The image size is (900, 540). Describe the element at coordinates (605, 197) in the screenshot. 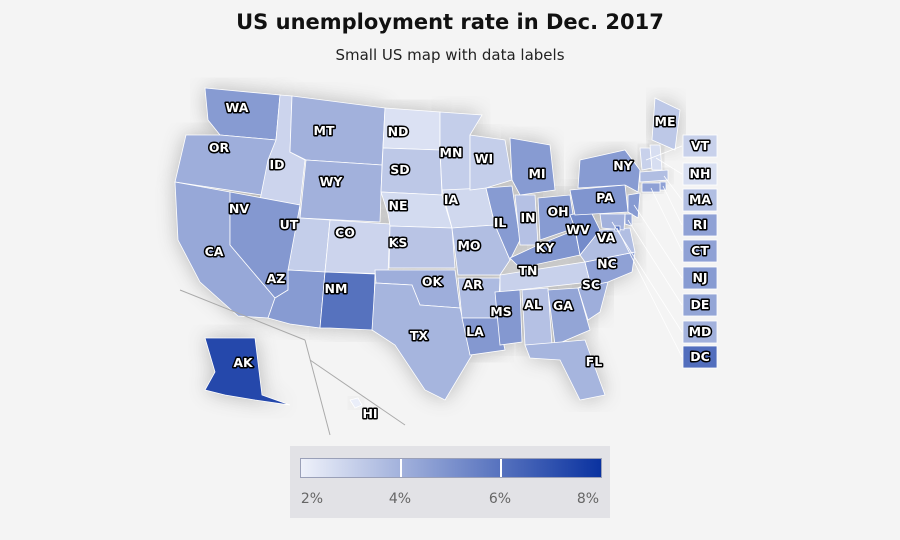

I see `state-label-pa: PA` at that location.